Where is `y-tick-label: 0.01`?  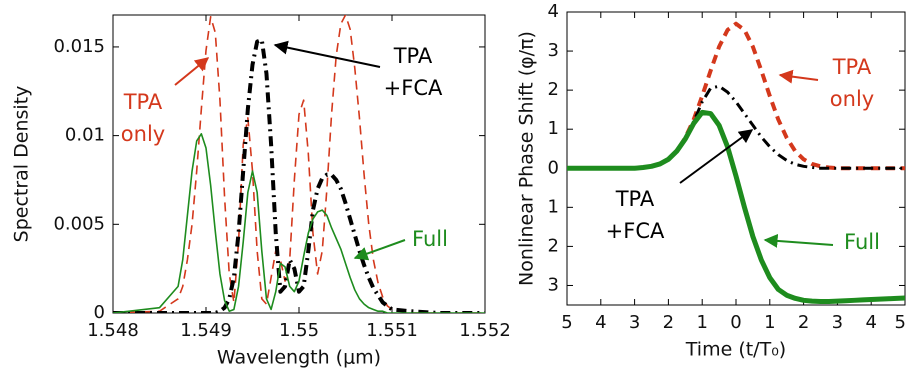 y-tick-label: 0.01 is located at coordinates (85, 135).